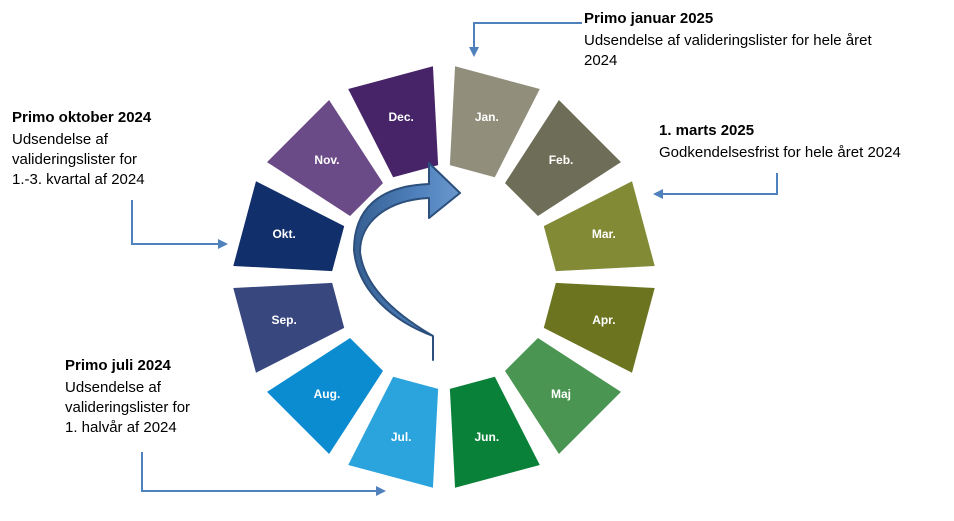 Image resolution: width=954 pixels, height=521 pixels. What do you see at coordinates (401, 437) in the screenshot?
I see `month-label-jul: Jul.` at bounding box center [401, 437].